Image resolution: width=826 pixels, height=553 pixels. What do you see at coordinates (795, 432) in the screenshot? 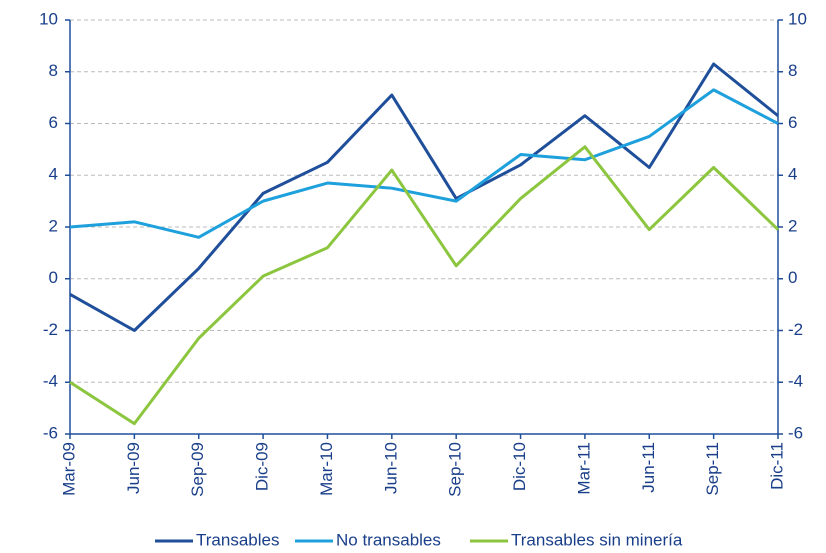
I see `y2-tick-label: -6` at bounding box center [795, 432].